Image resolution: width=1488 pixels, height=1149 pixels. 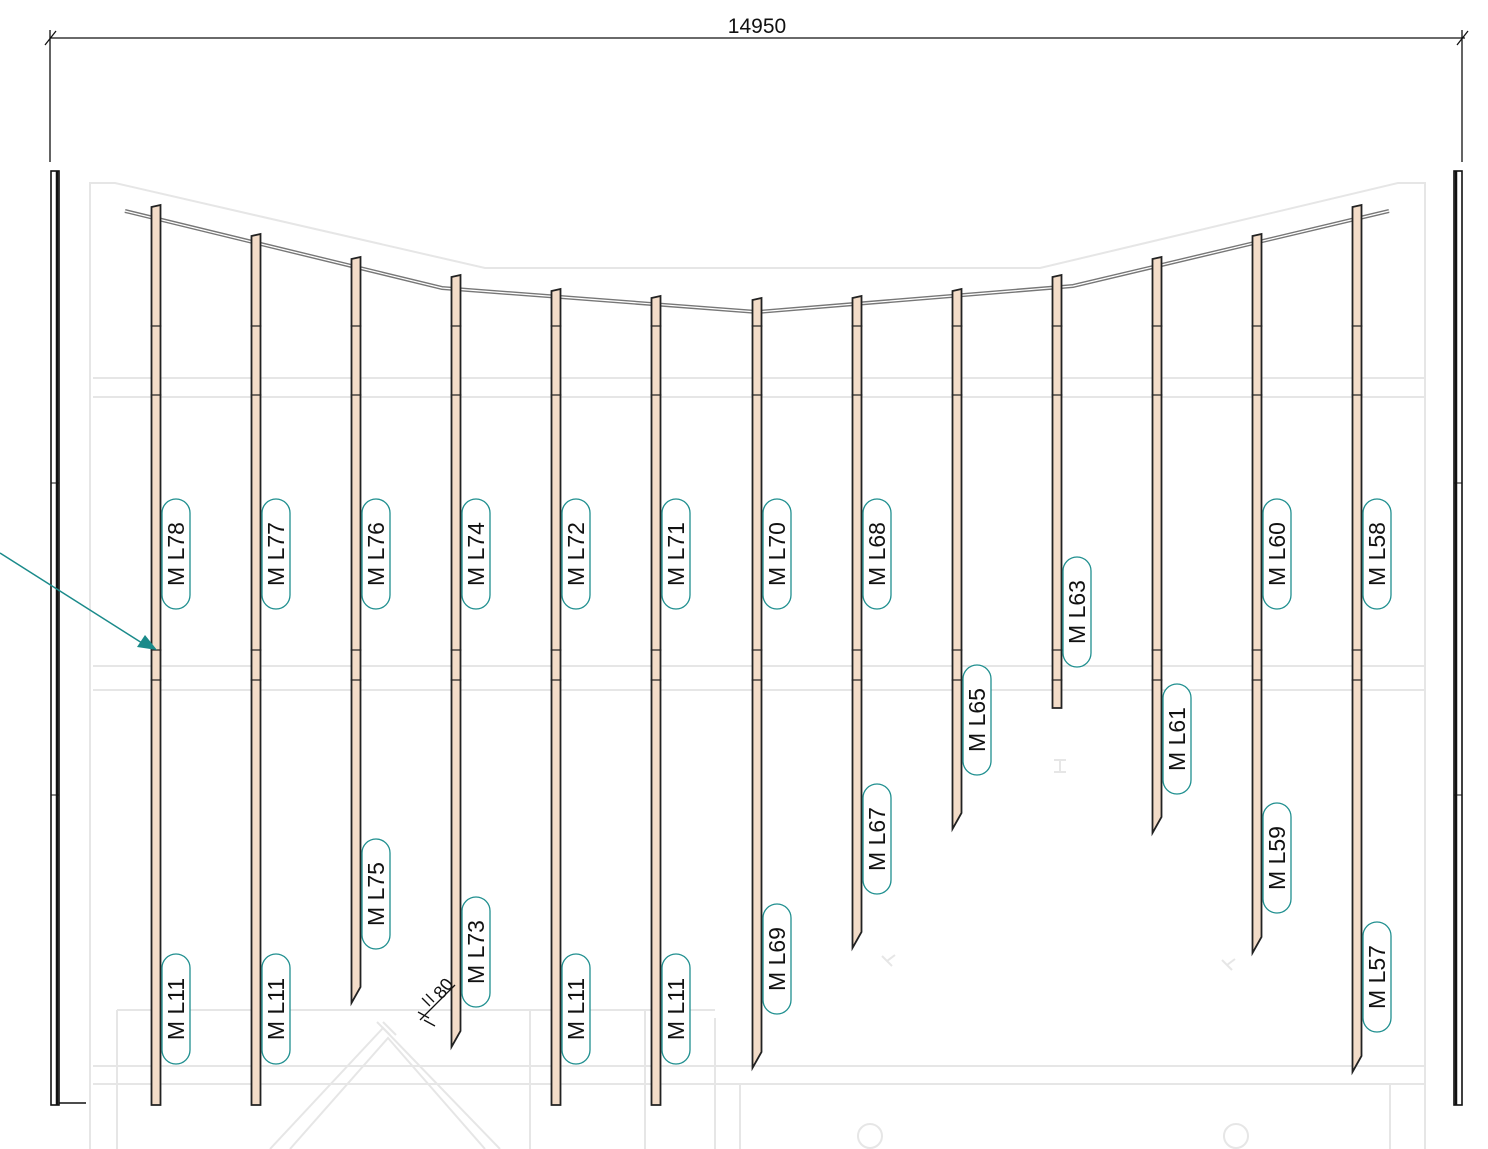 What do you see at coordinates (757, 26) in the screenshot?
I see `overall-dimension-label: 14950` at bounding box center [757, 26].